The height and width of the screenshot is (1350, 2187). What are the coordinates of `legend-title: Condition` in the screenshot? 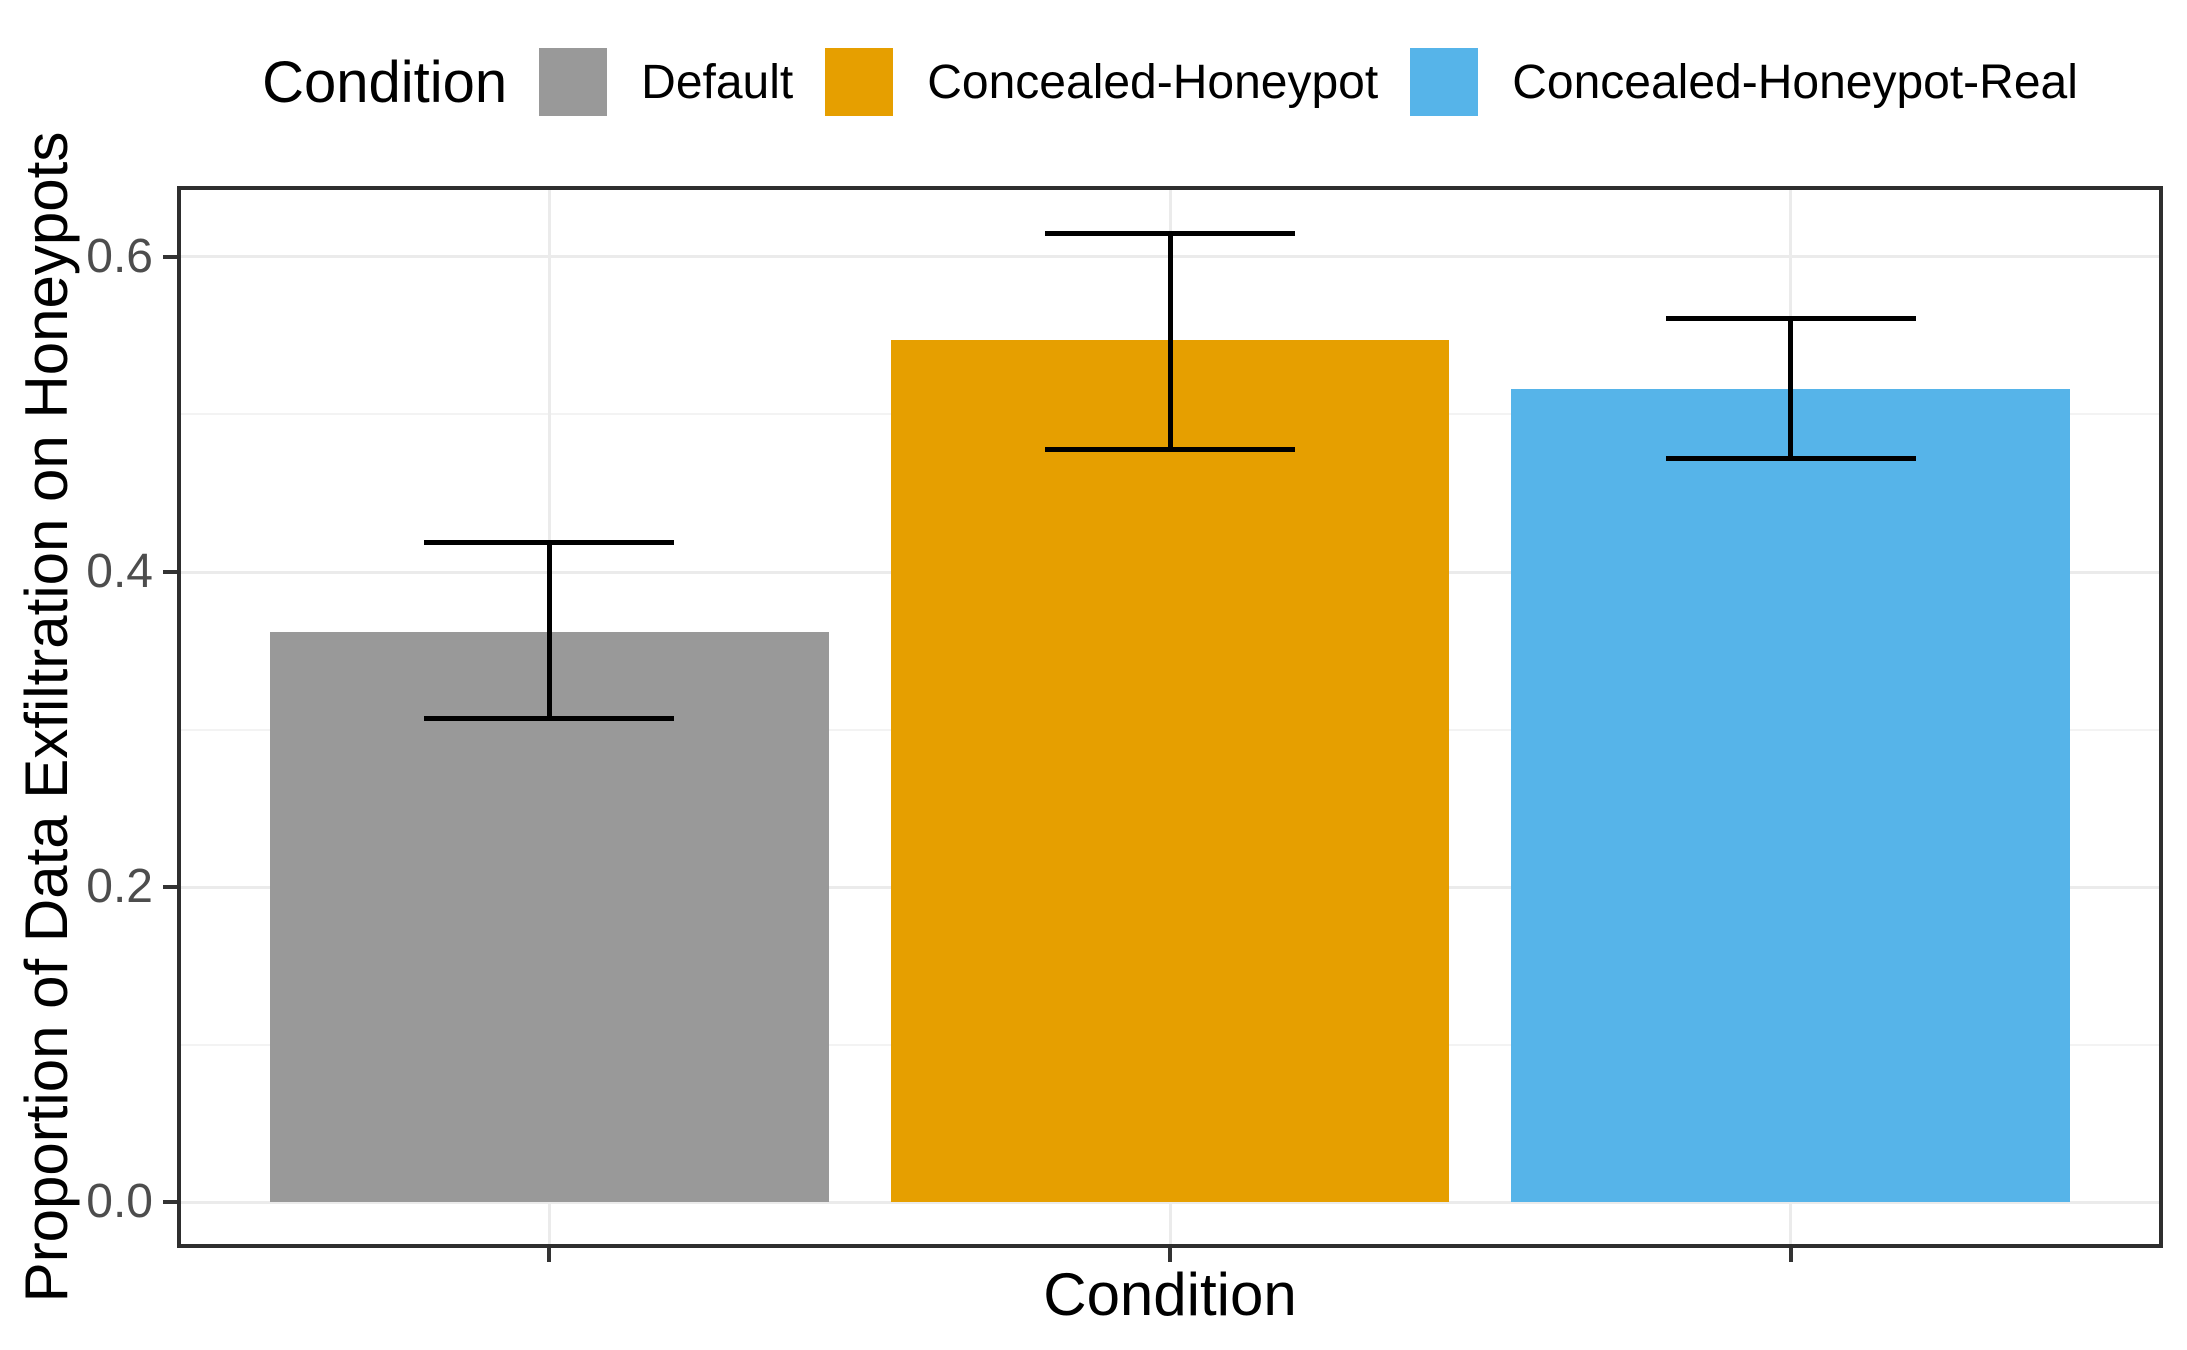 It's located at (385, 82).